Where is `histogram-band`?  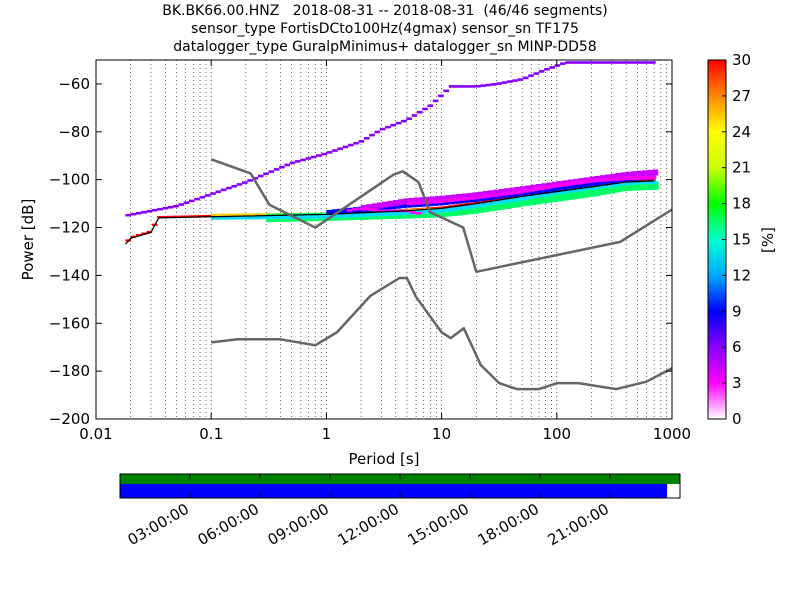 histogram-band is located at coordinates (434, 200).